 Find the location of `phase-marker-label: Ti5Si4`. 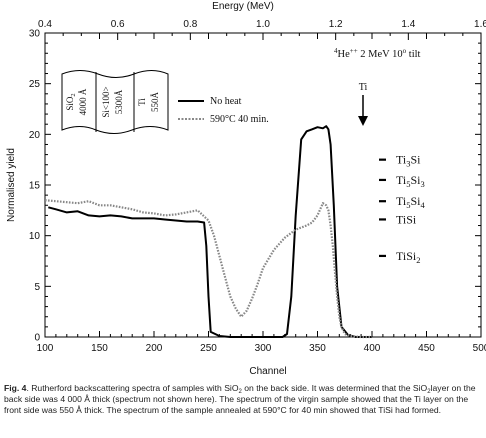

phase-marker-label: Ti5Si4 is located at coordinates (411, 202).